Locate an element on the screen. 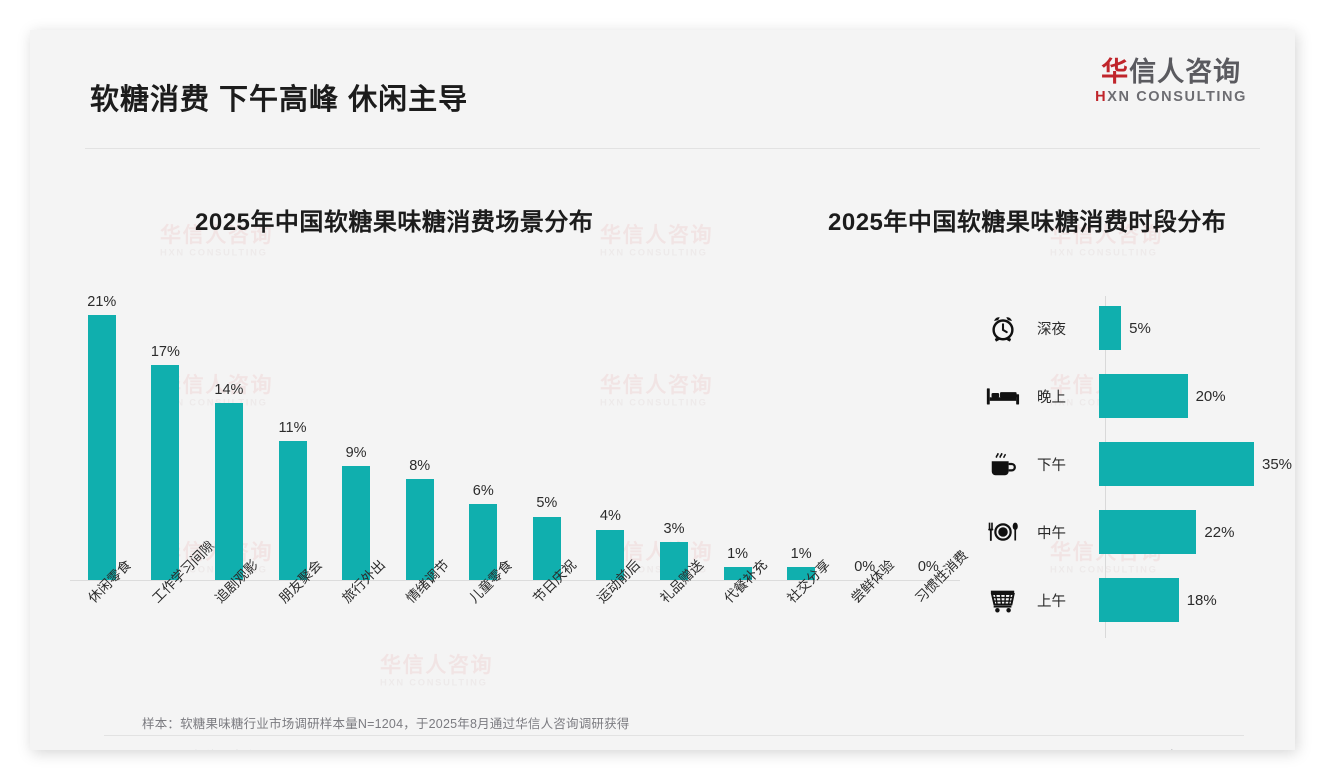 The image size is (1340, 780). scenario-category-slot: 旅行外出 is located at coordinates (356, 619).